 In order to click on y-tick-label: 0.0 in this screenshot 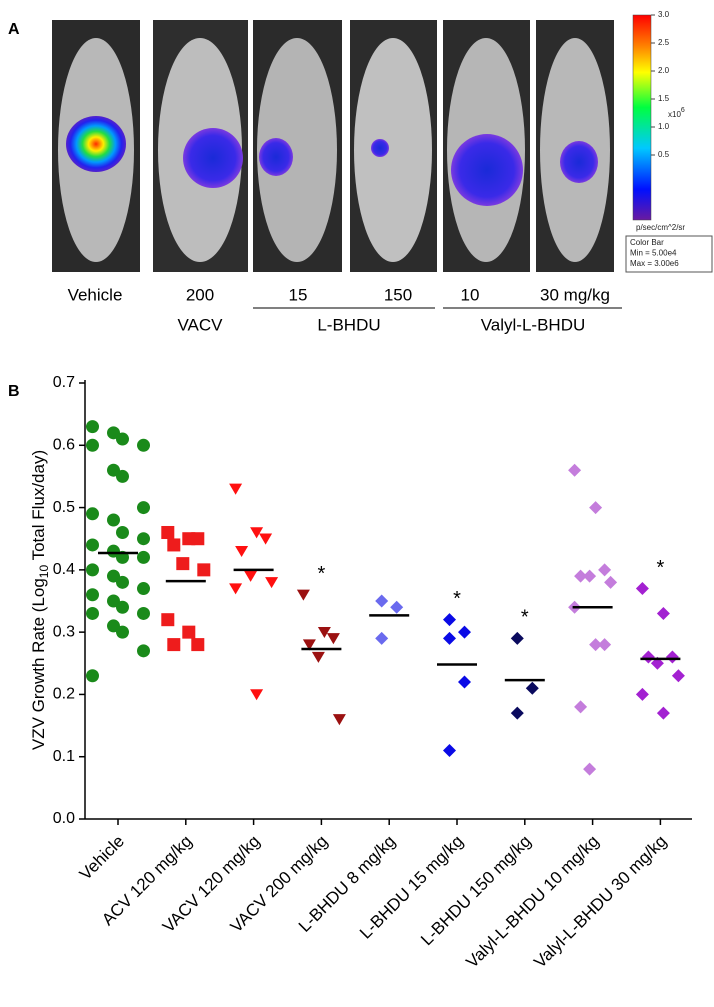, I will do `click(64, 818)`.